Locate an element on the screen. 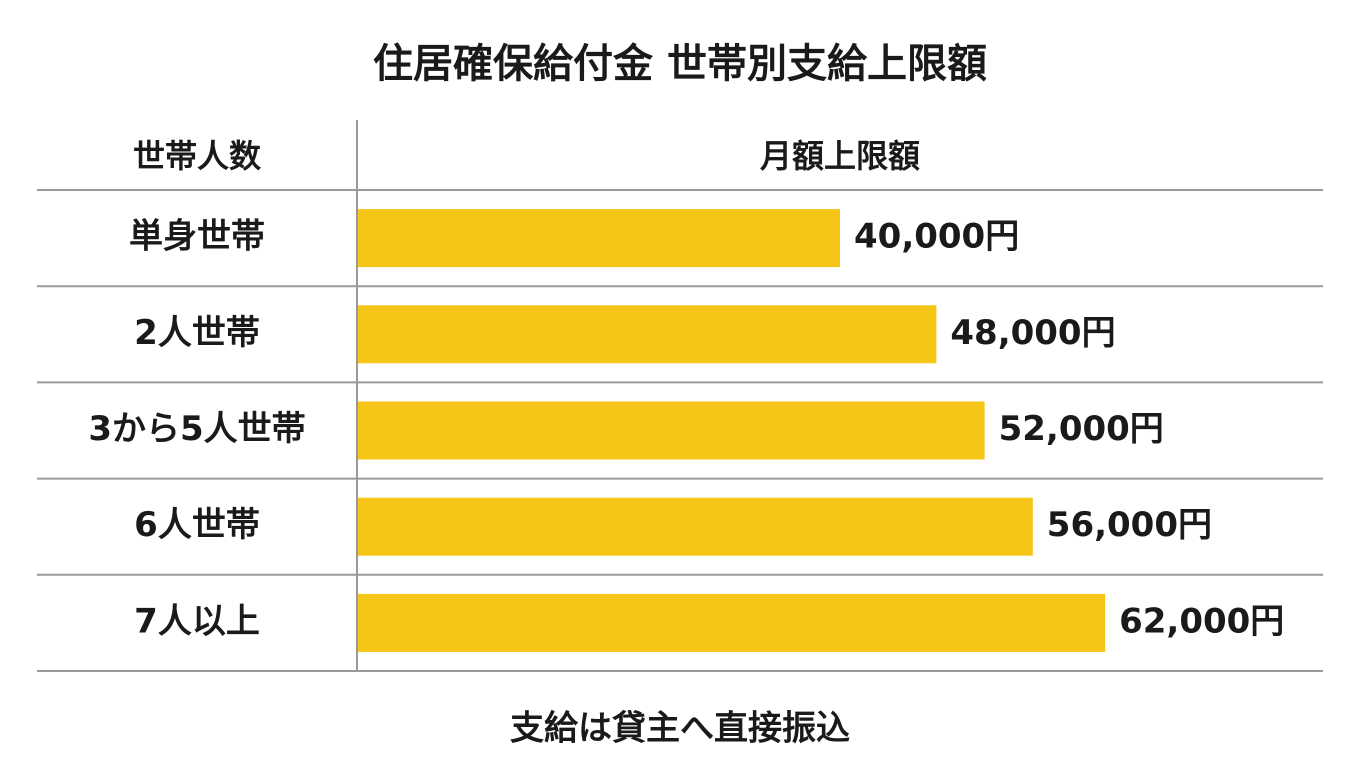  category-label: 7人以上 is located at coordinates (197, 621).